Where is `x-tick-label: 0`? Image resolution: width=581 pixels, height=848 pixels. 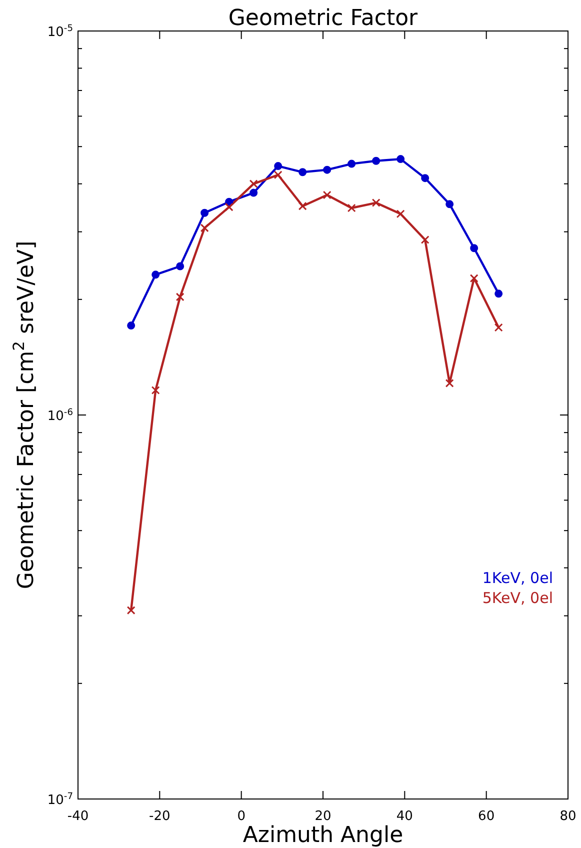
x-tick-label: 0 is located at coordinates (241, 816).